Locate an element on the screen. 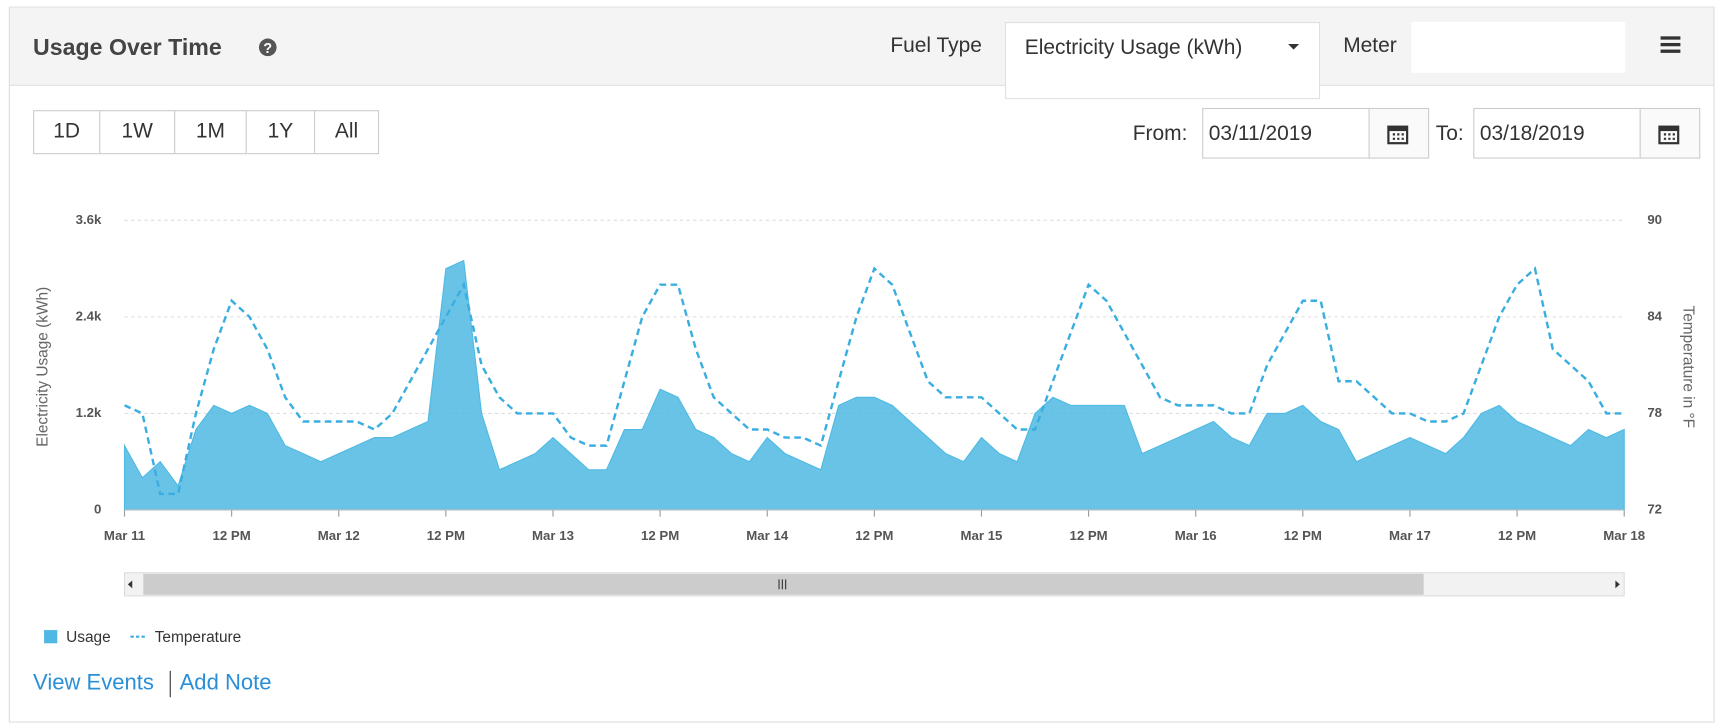 This screenshot has height=727, width=1719. menu-icon is located at coordinates (1671, 45).